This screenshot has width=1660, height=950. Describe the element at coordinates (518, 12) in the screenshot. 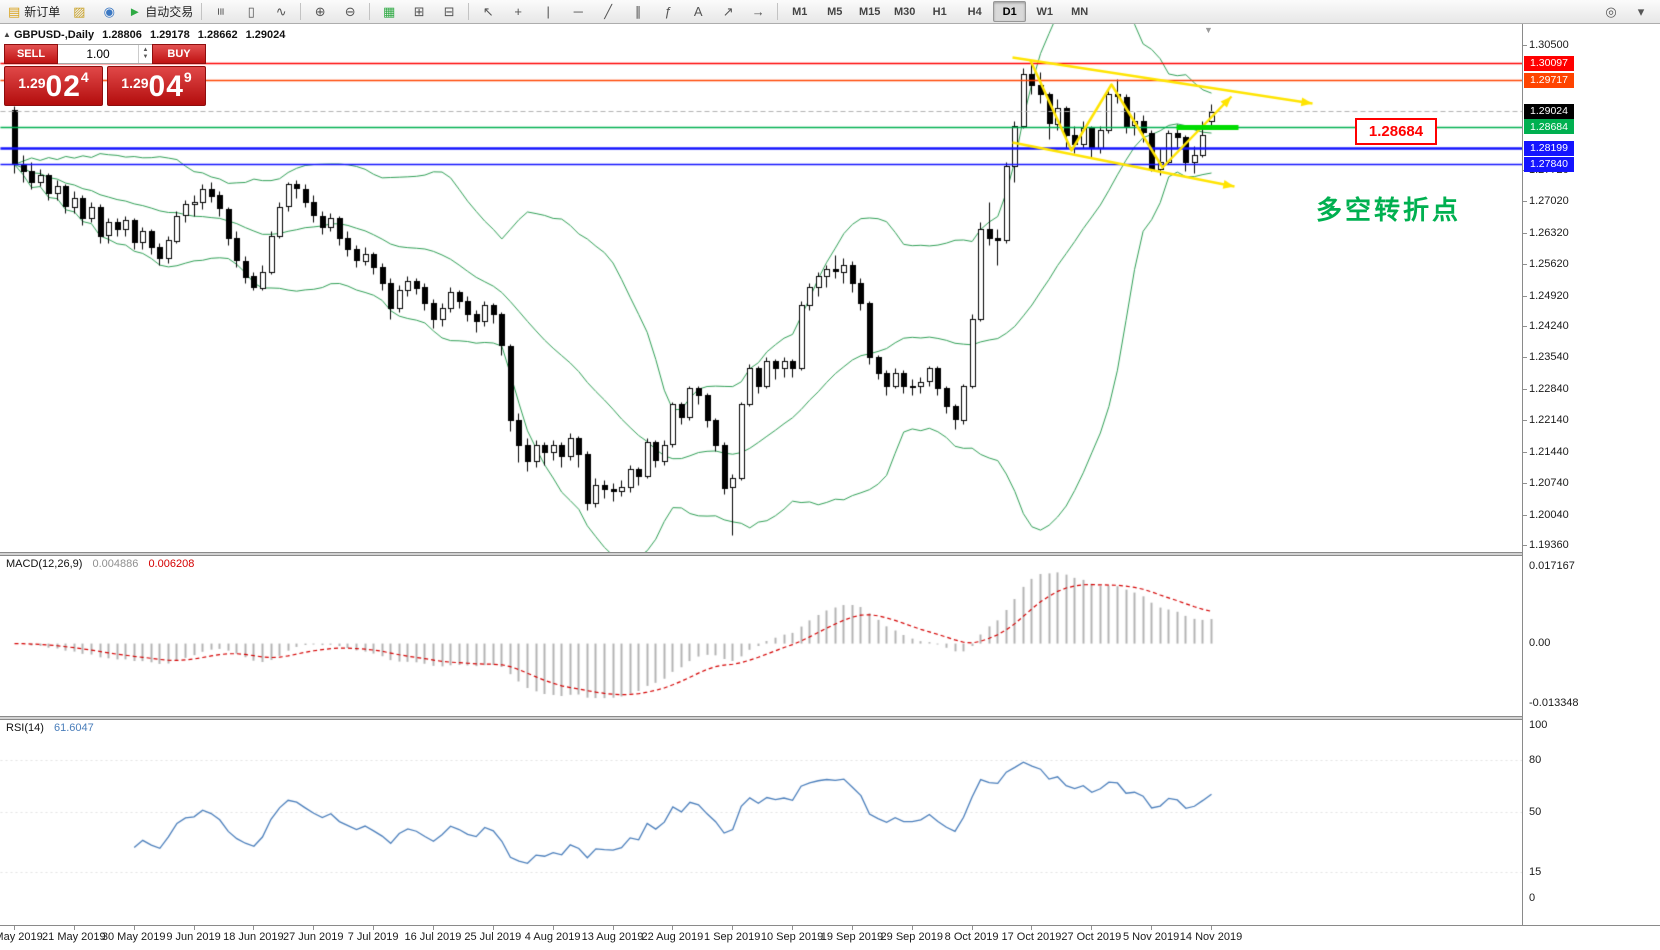

I see `crosshair-button: +` at that location.